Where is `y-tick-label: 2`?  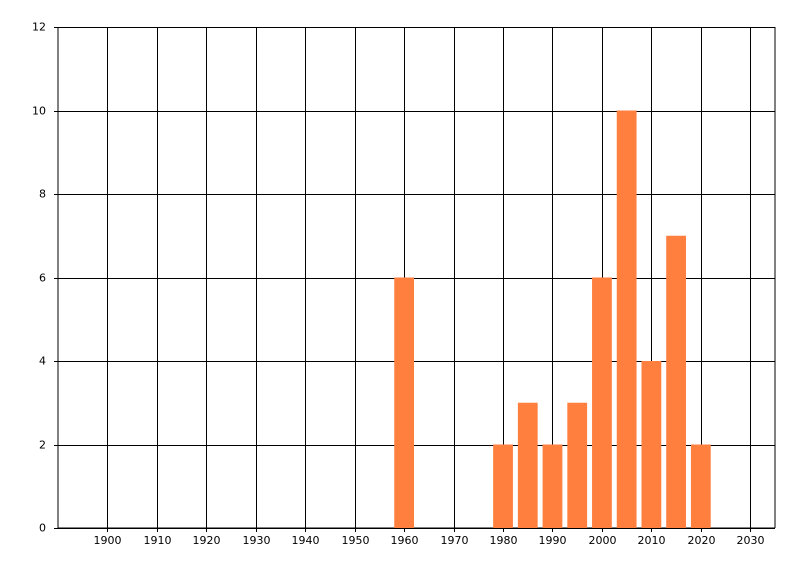
y-tick-label: 2 is located at coordinates (42, 445).